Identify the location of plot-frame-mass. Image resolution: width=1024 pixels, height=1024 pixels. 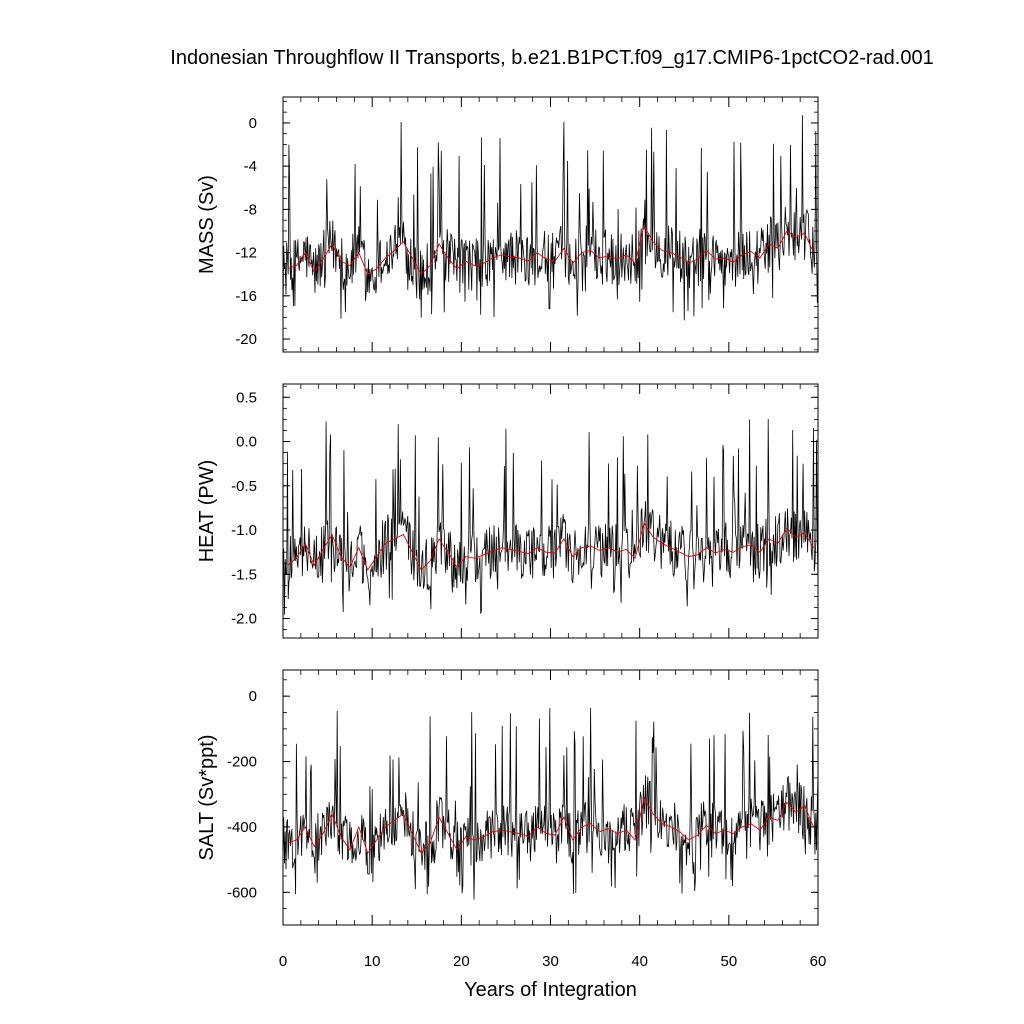
(550, 224).